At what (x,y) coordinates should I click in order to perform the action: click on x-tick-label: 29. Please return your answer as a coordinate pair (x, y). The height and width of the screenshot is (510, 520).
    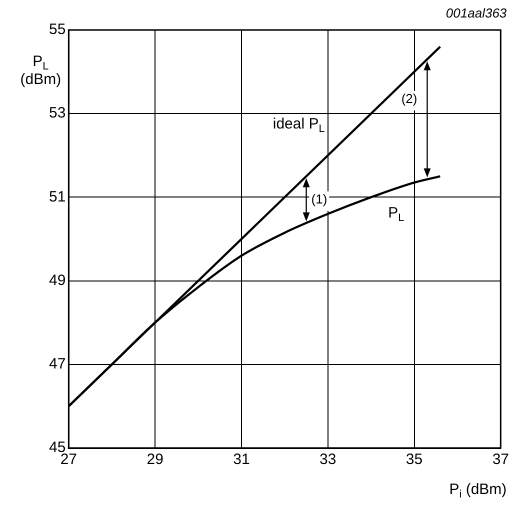
    Looking at the image, I should click on (155, 459).